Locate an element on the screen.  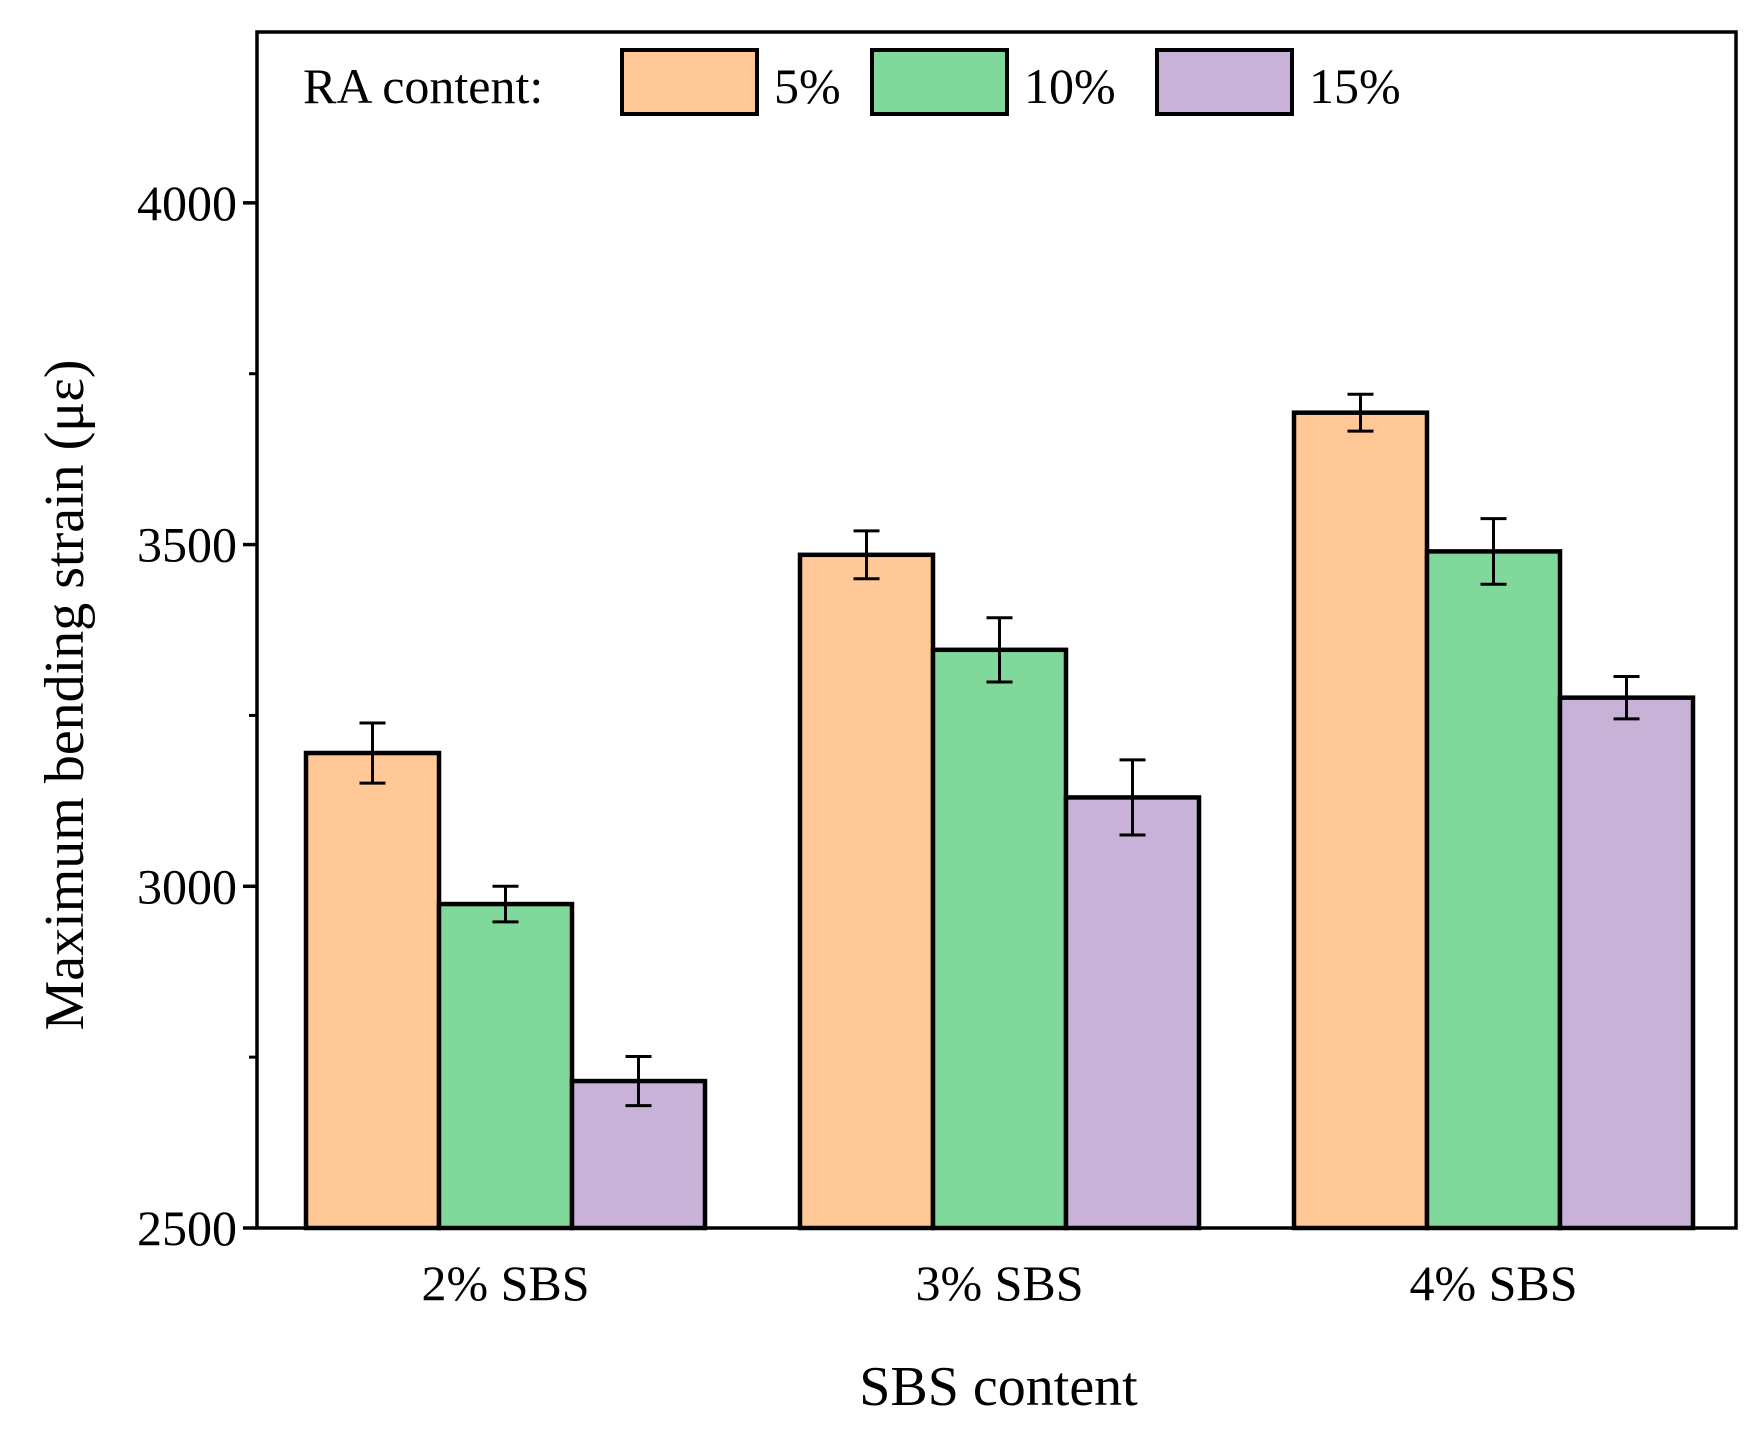
y-axis-label: Maximum bending strain (με) is located at coordinates (65, 695).